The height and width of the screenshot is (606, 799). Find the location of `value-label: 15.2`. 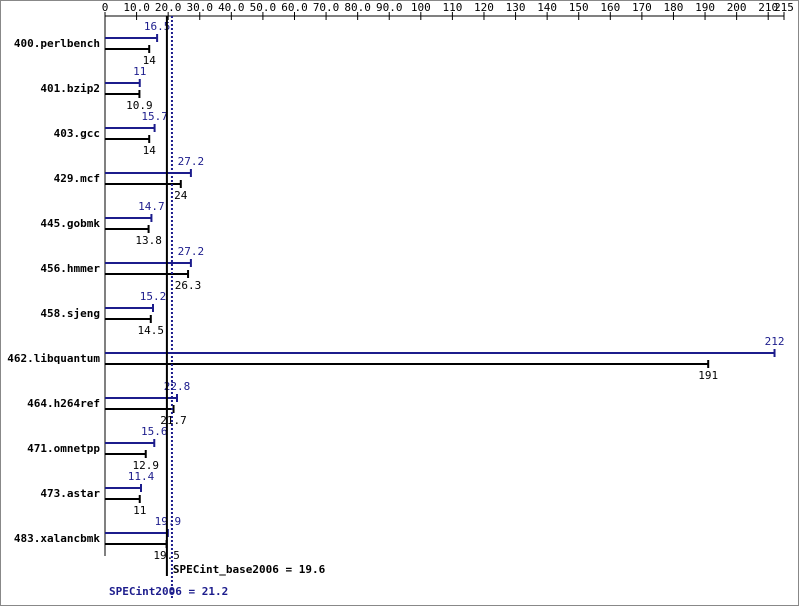

value-label: 15.2 is located at coordinates (153, 296).